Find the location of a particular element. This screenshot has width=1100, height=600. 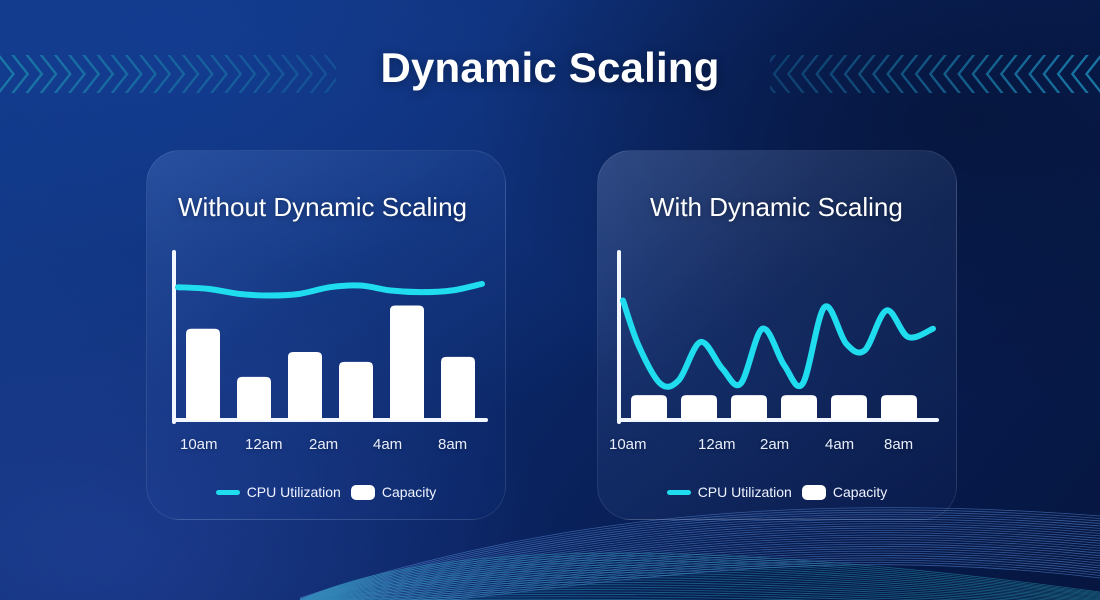

chart-without-dynamic-scaling is located at coordinates (326, 341).